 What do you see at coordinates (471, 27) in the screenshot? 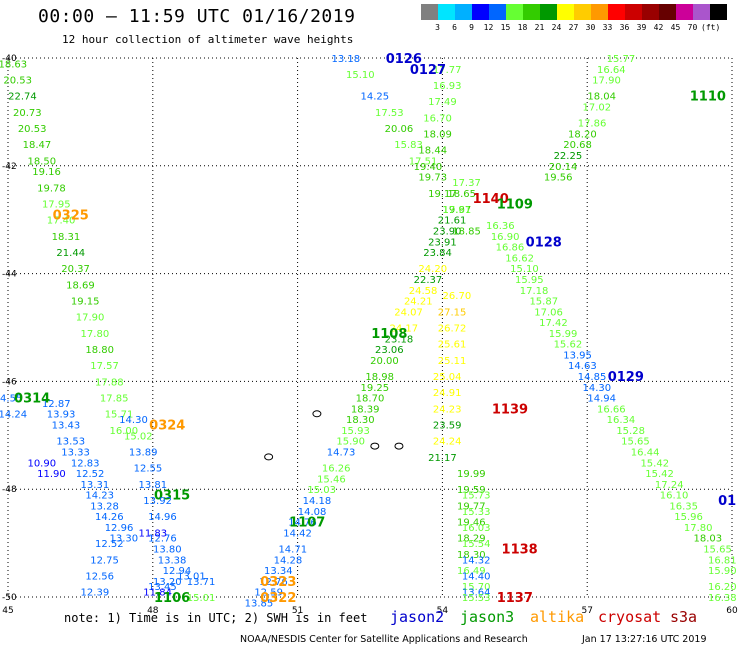
I see `colorbar-label: 9` at bounding box center [471, 27].